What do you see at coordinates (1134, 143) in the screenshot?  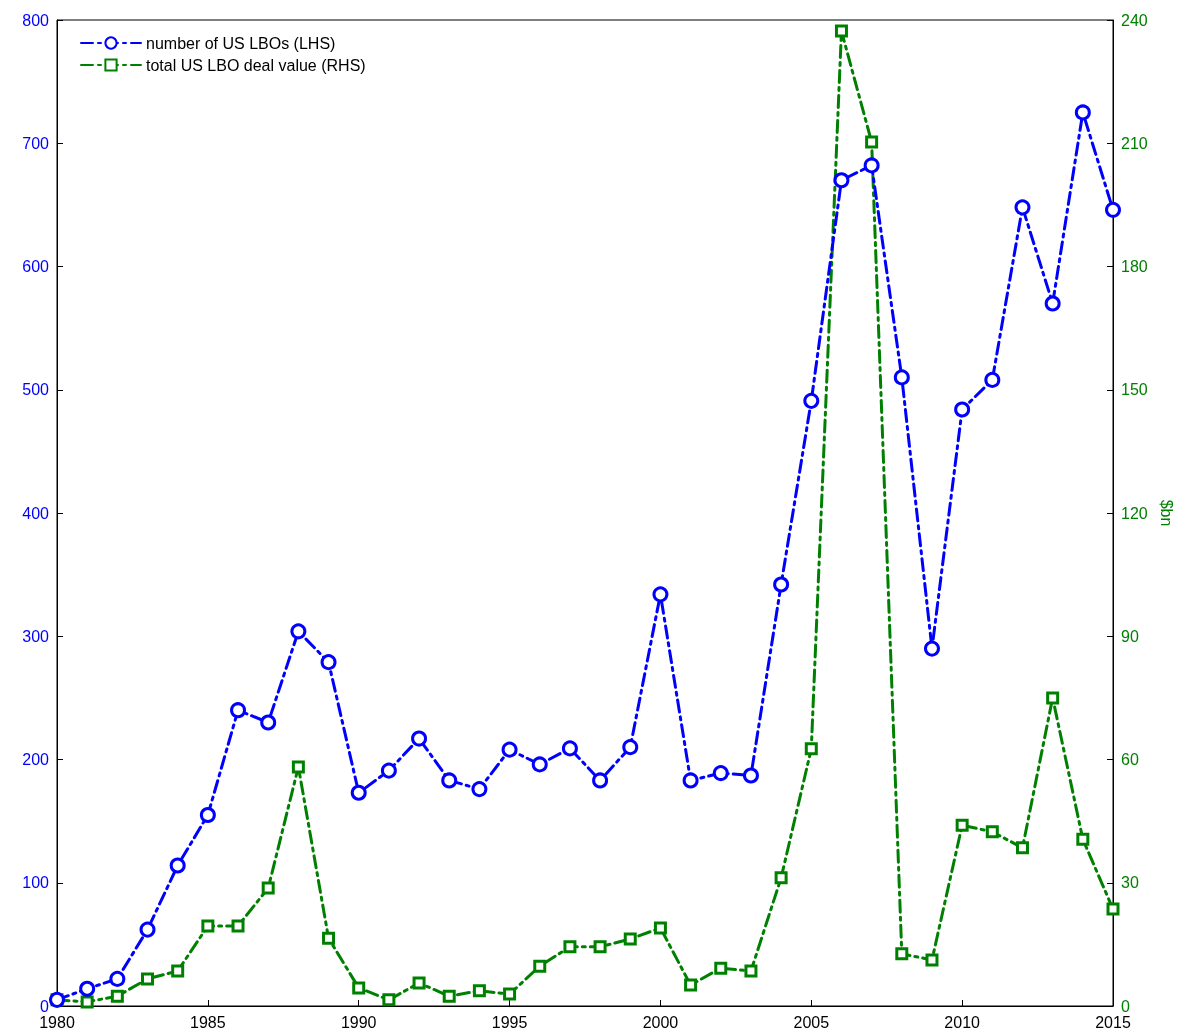 I see `y2-tick-label: 210` at bounding box center [1134, 143].